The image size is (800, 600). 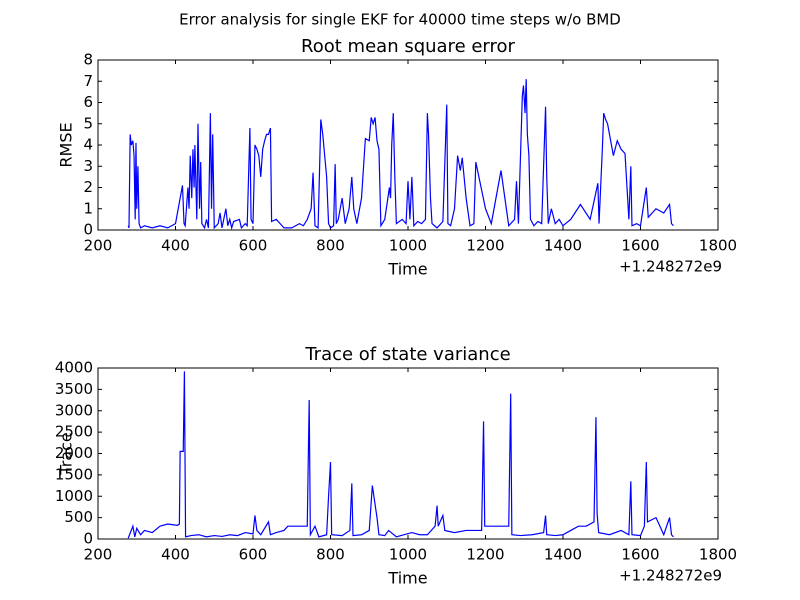 I want to click on y-tick-label: 1500, so click(x=74, y=474).